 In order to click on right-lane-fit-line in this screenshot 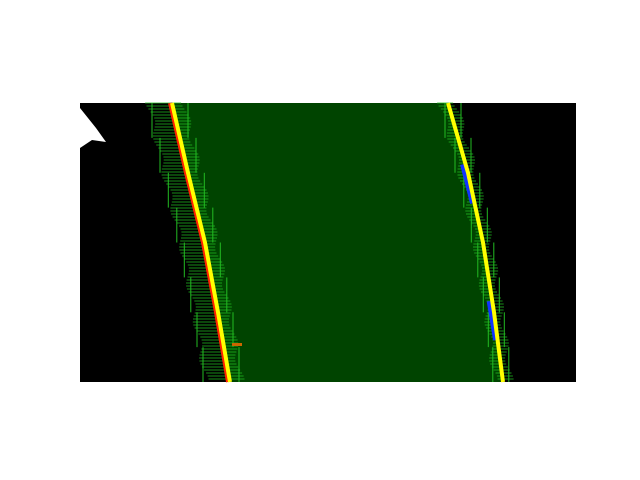, I will do `click(475, 242)`.